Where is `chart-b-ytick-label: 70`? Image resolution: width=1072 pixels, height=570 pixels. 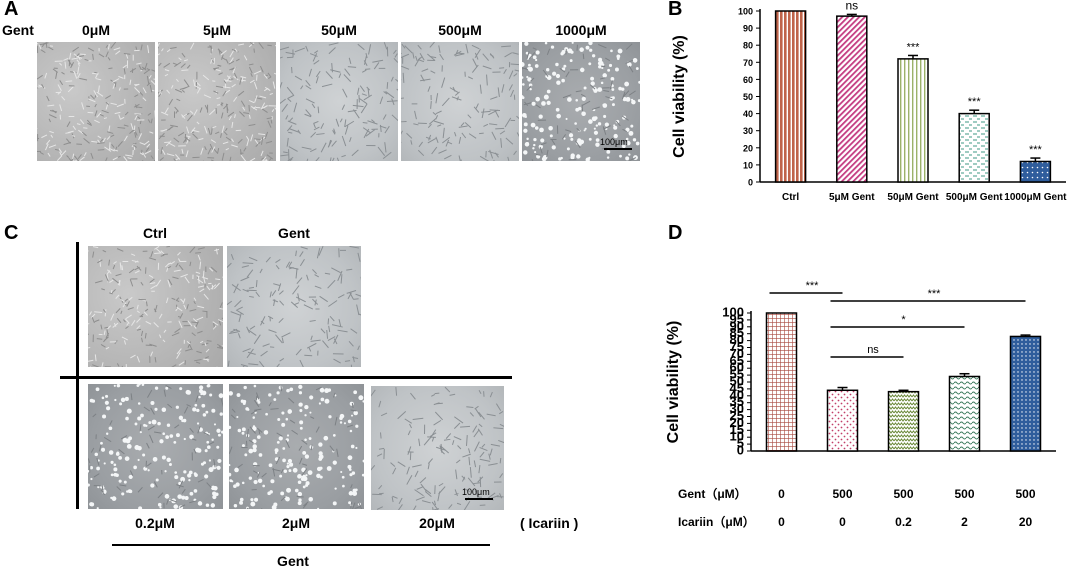
chart-b-ytick-label: 70 is located at coordinates (748, 63).